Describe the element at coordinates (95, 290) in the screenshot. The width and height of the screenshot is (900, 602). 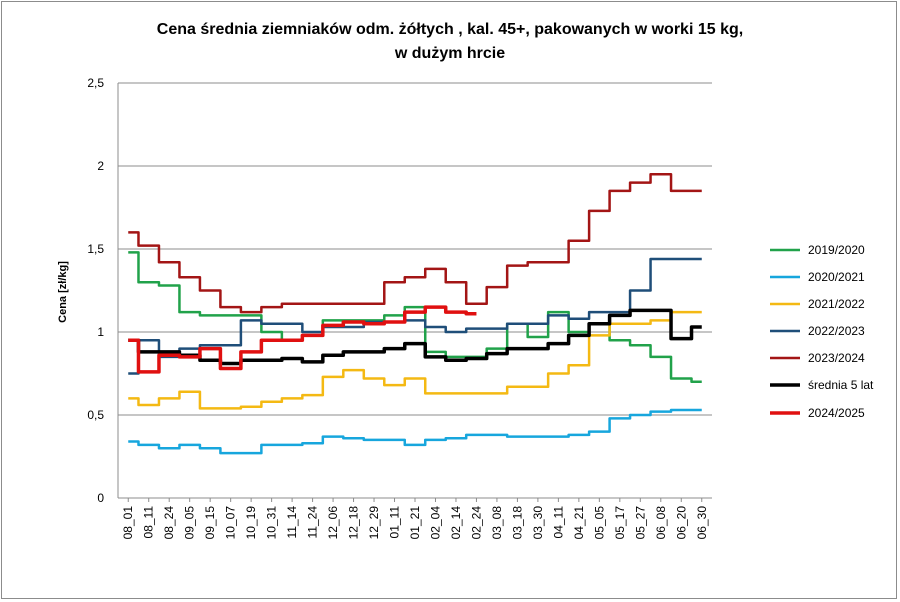
I see `y-tick-labels: 0 0,5 1 1,5 2 2,5` at that location.